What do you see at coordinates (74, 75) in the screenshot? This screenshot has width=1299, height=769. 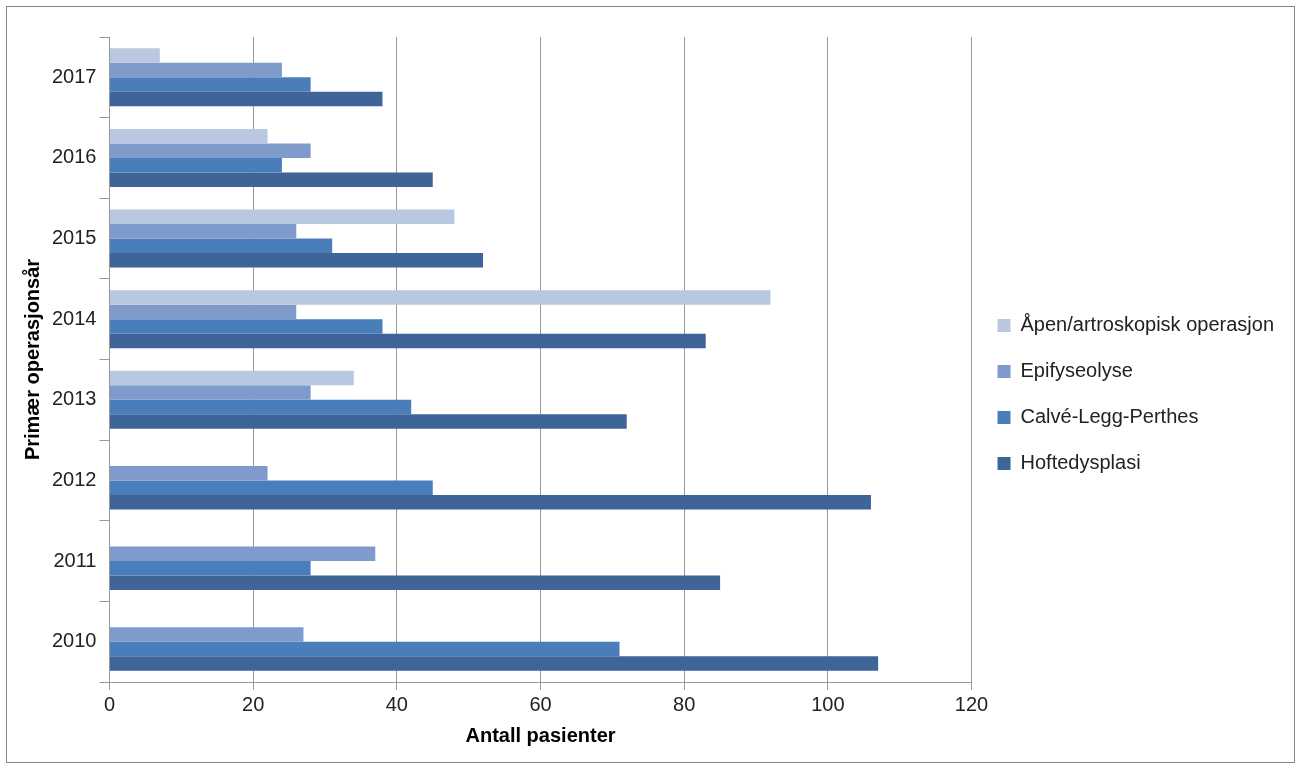 I see `y-tick-label: 2017` at bounding box center [74, 75].